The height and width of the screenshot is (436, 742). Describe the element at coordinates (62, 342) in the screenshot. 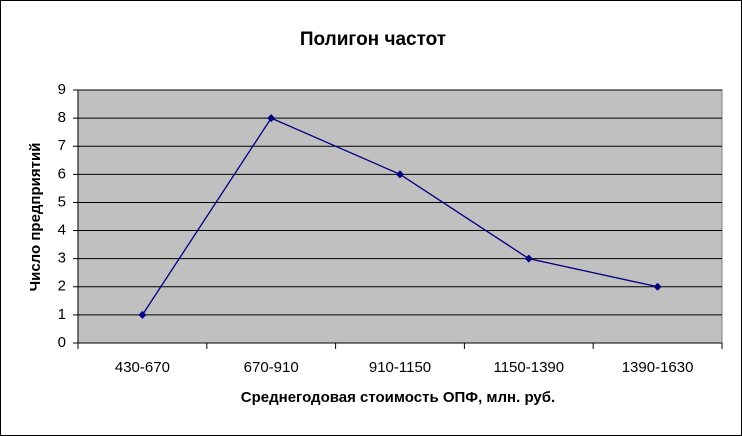

I see `y-tick-label: 0` at that location.